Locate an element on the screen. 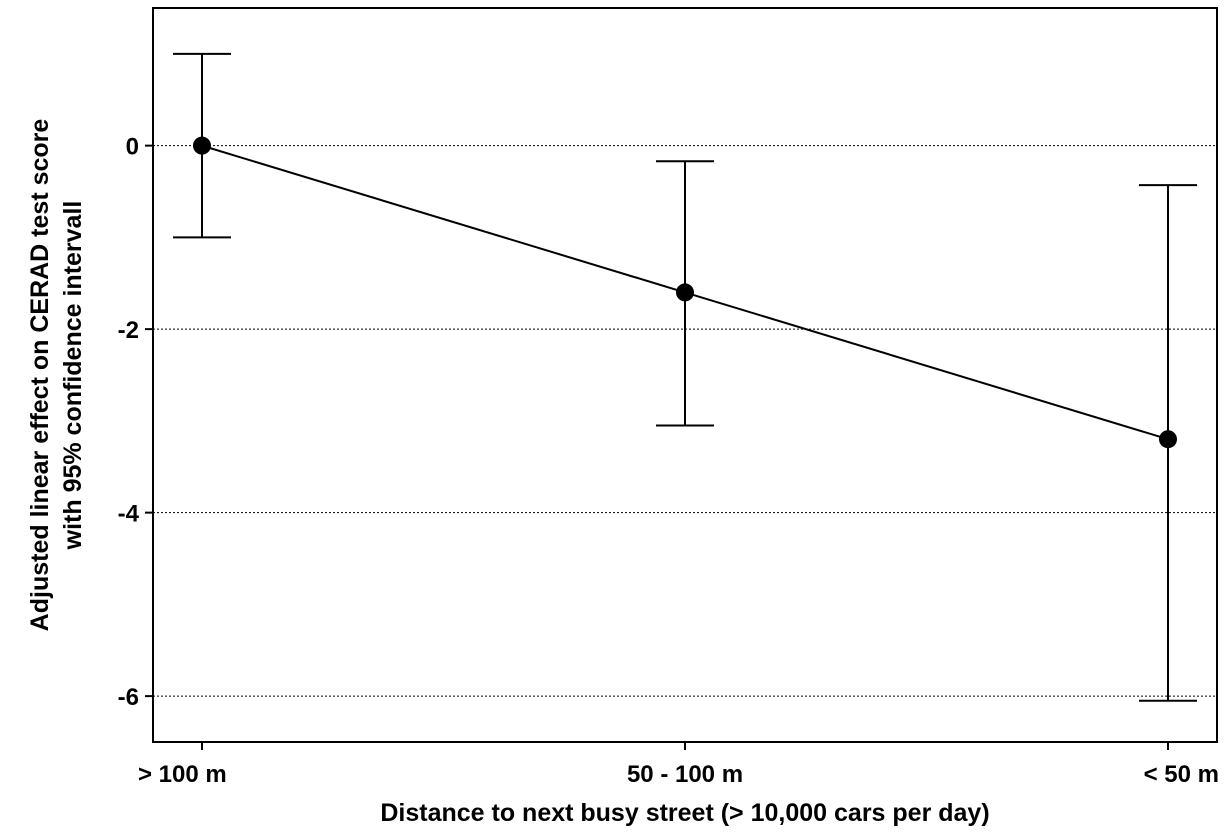 This screenshot has width=1228, height=835. y-tick-label: 0 is located at coordinates (132, 147).